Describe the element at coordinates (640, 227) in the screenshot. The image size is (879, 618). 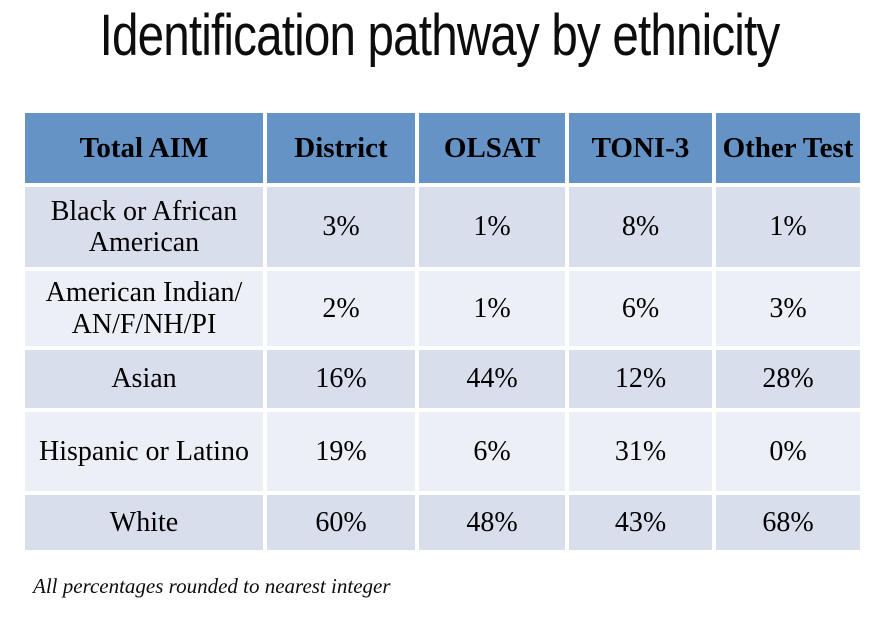
I see `value-cell-r0-toni-3: 8%` at that location.